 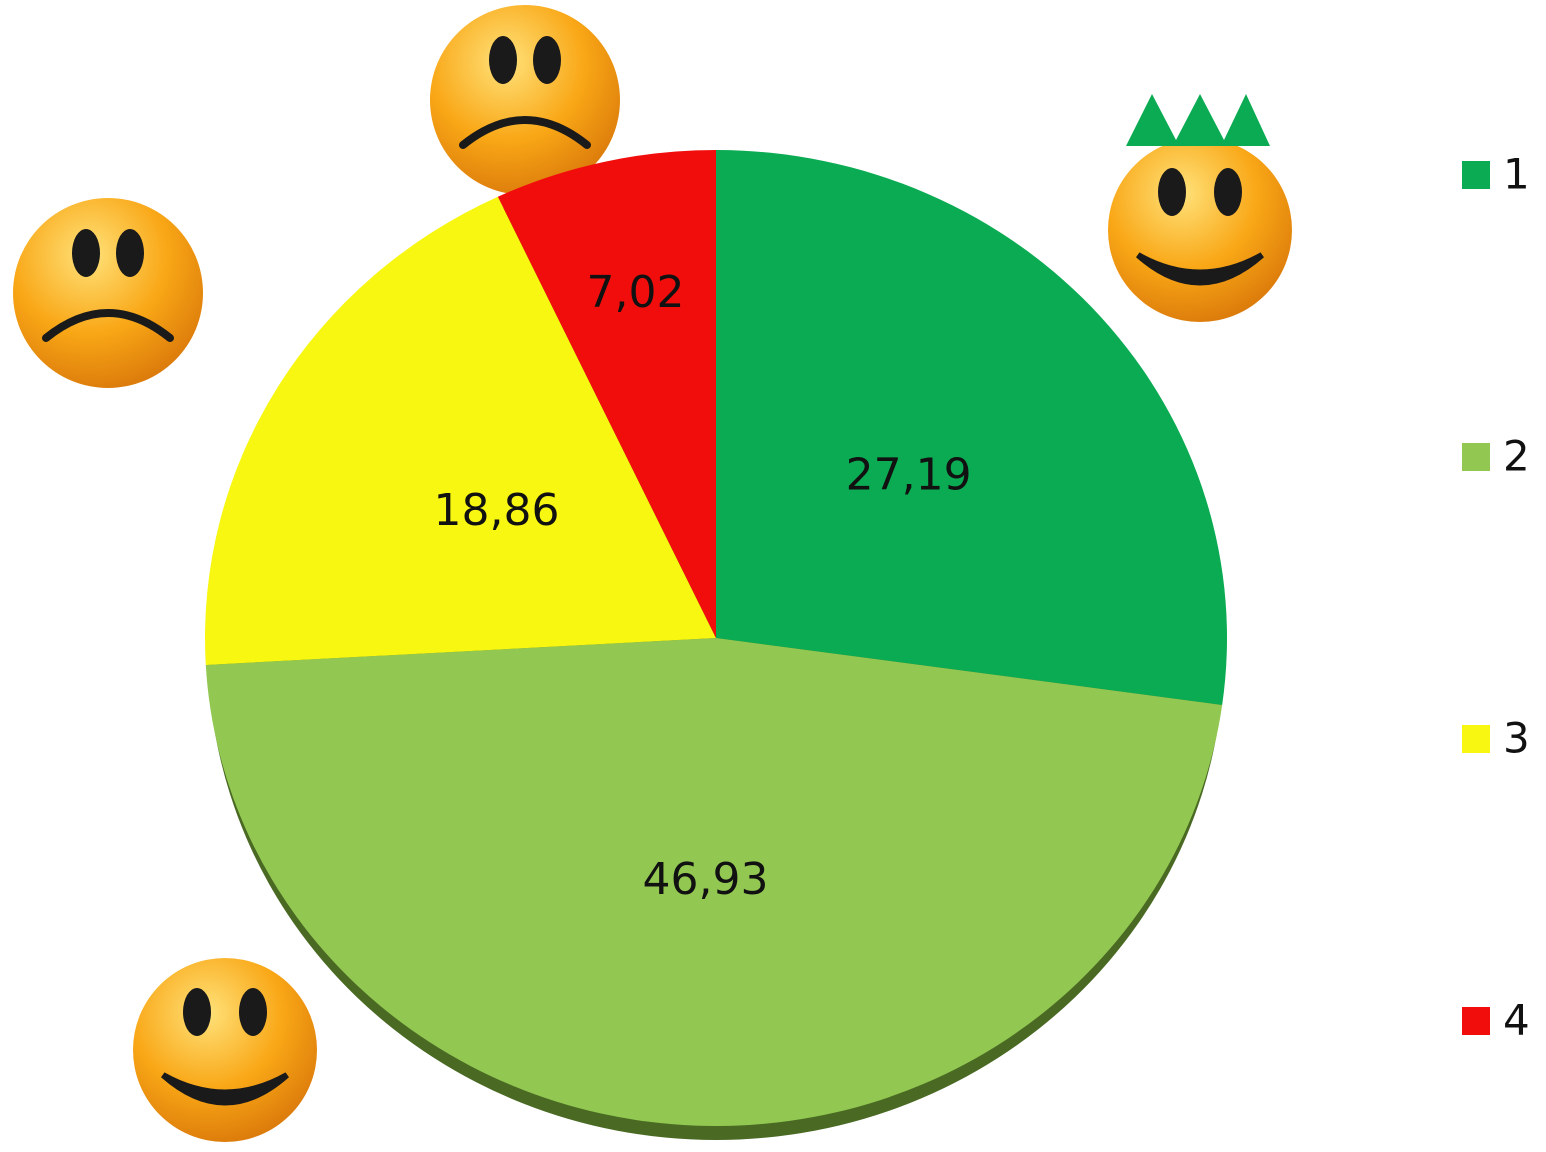 What do you see at coordinates (1516, 456) in the screenshot?
I see `legend-label: 2` at bounding box center [1516, 456].